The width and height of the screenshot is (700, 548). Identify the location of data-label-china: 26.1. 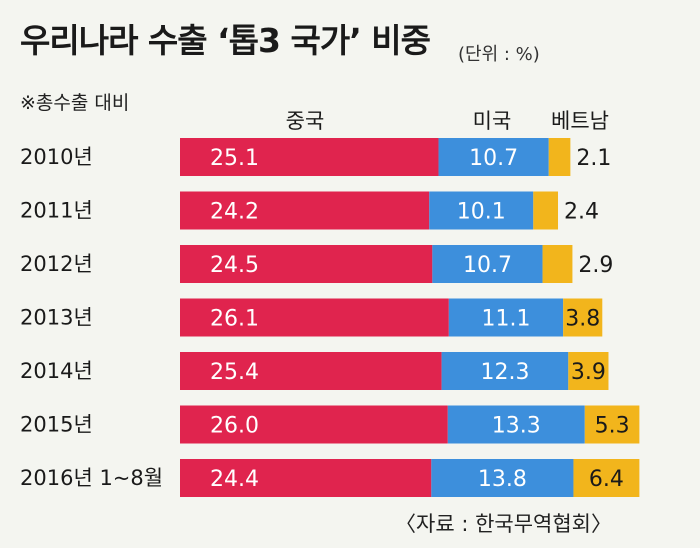
(234, 319).